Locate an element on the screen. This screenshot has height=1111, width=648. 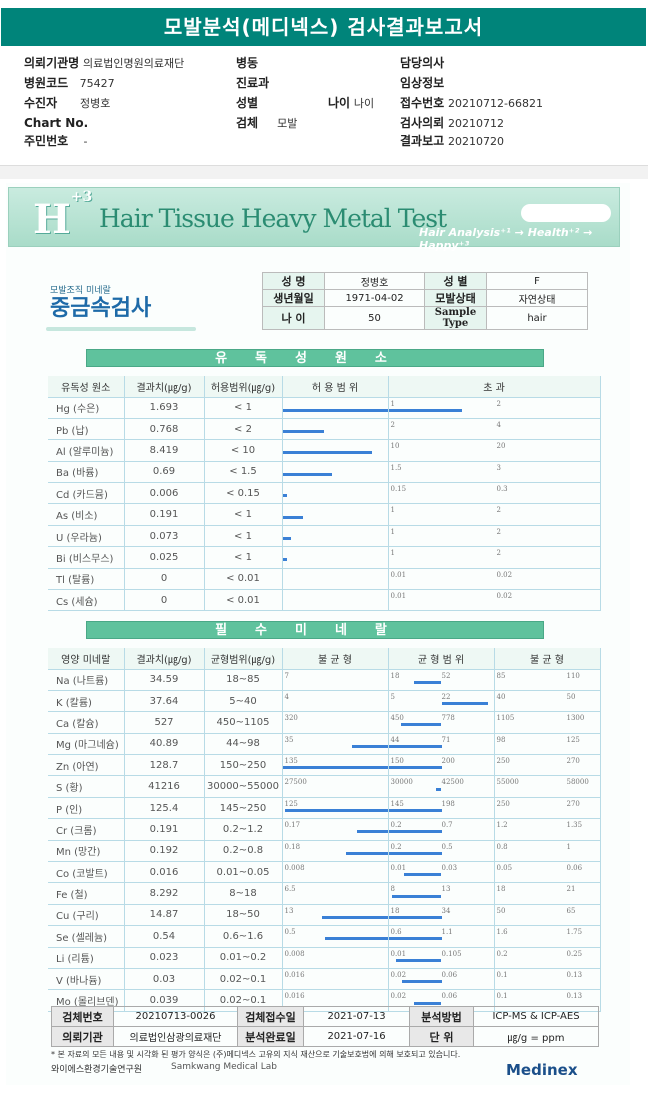
ess-value: 40.89 is located at coordinates (164, 744).